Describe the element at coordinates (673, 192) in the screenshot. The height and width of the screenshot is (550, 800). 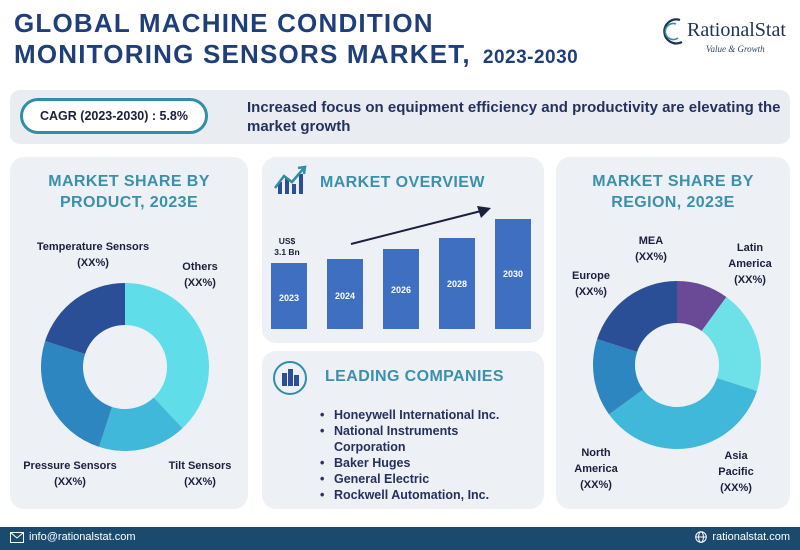
I see `region-share-title: Market Share by Region, 2023E` at that location.